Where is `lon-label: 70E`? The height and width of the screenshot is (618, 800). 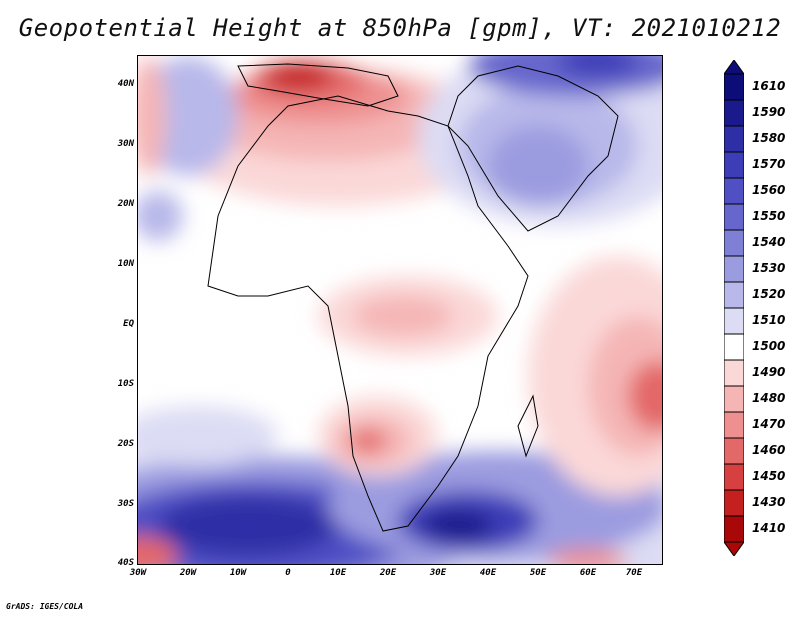 lon-label: 70E is located at coordinates (634, 573).